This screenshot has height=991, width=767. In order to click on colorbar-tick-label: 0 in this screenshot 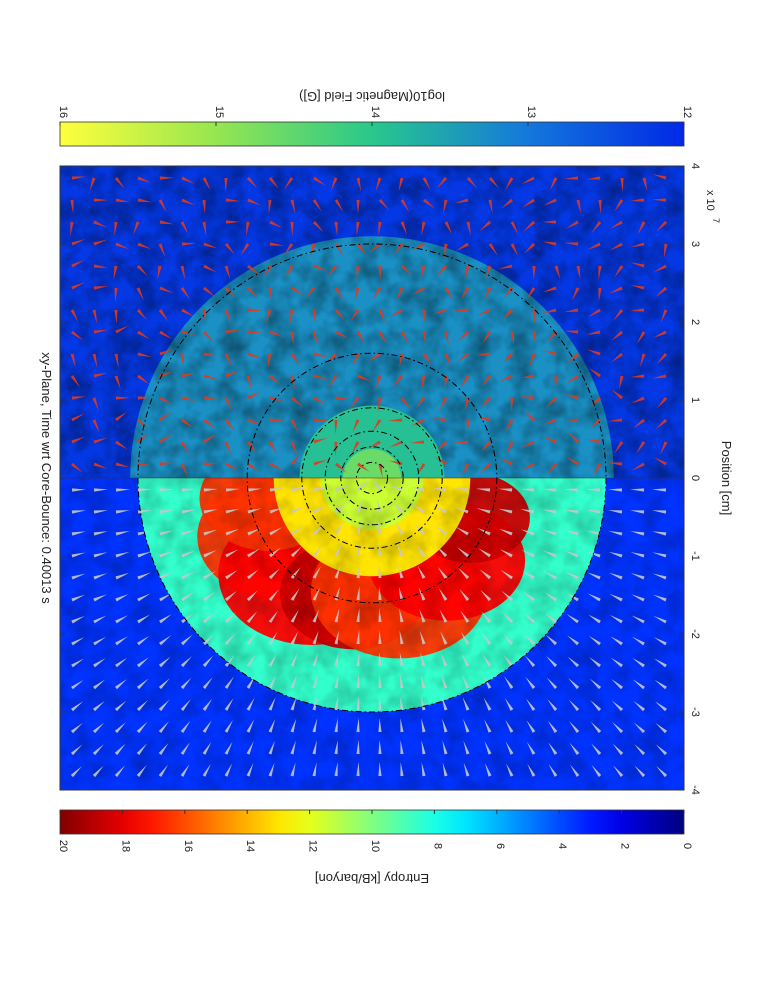, I will do `click(687, 846)`.